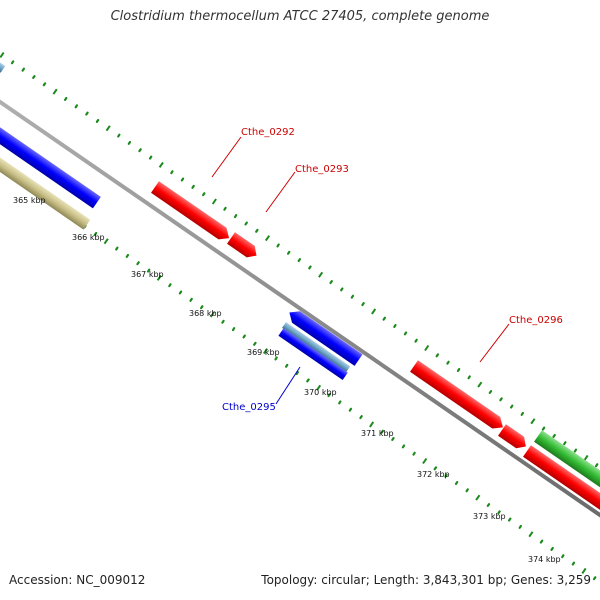  Describe the element at coordinates (396, 580) in the screenshot. I see `length-label: Length:` at that location.